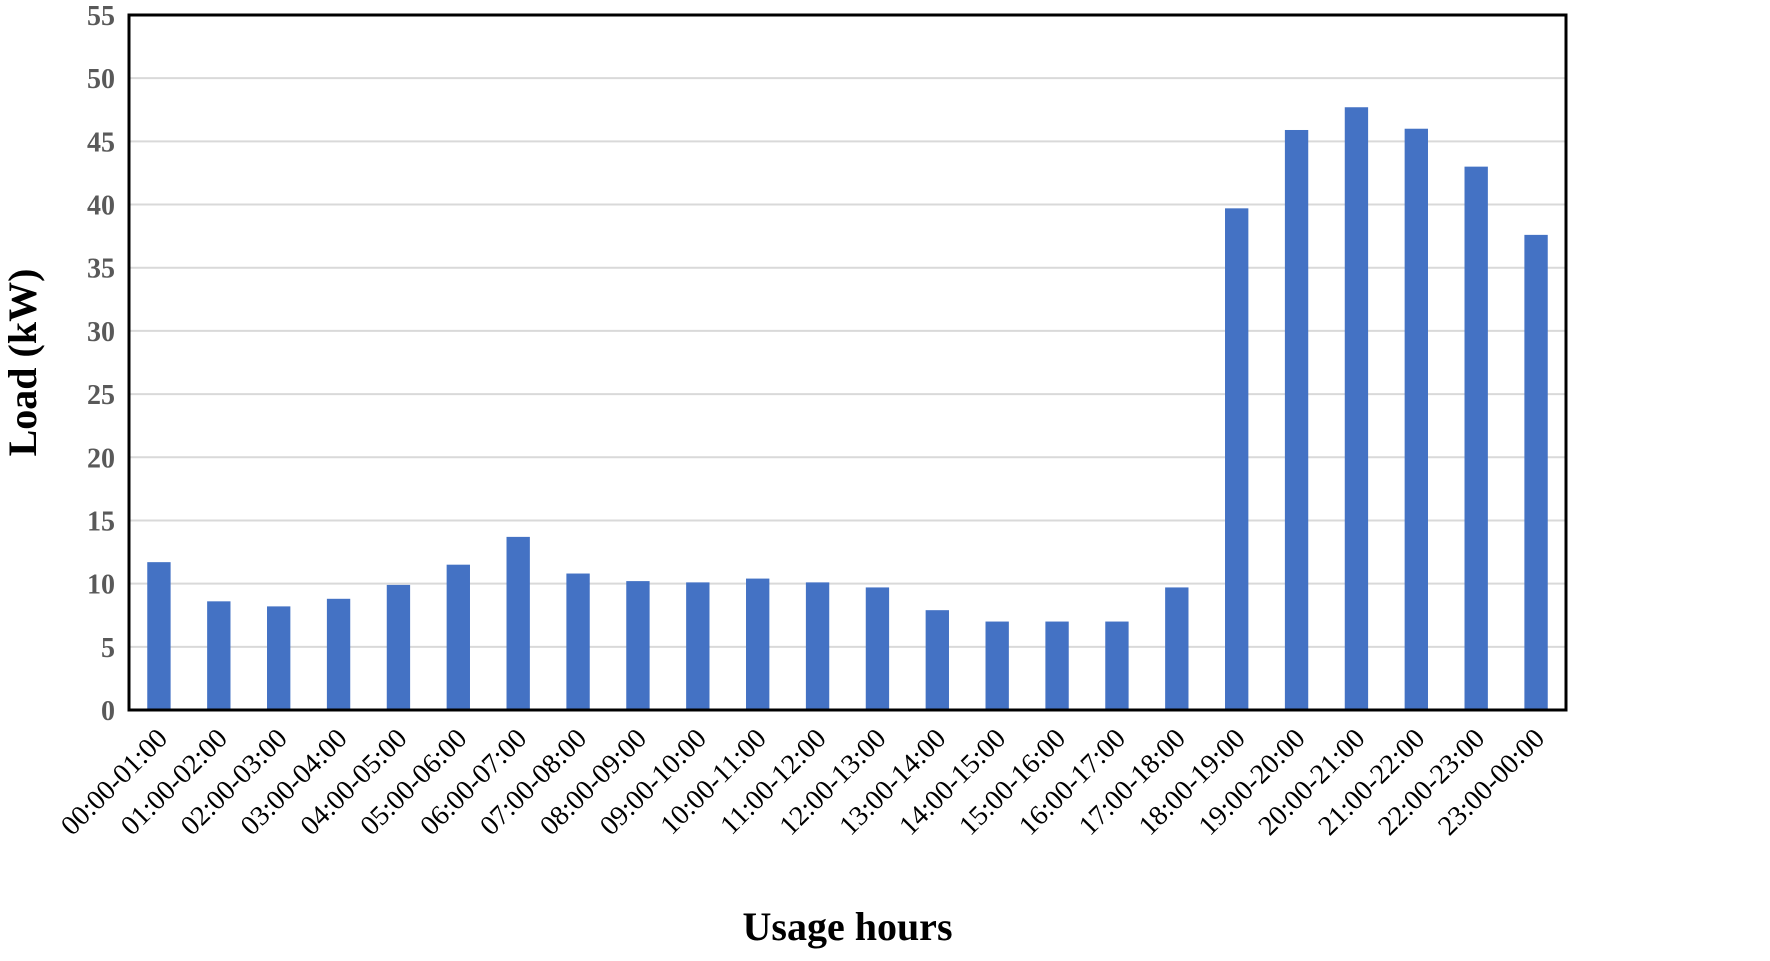 Image resolution: width=1770 pixels, height=961 pixels. Describe the element at coordinates (101, 206) in the screenshot. I see `y-tick-label: 40` at that location.